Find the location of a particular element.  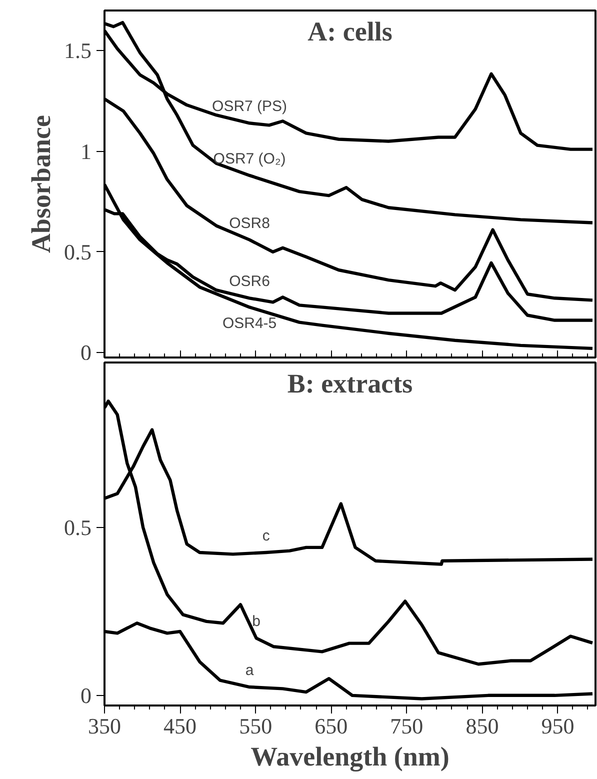

x-tick-label: 350 is located at coordinates (104, 726).